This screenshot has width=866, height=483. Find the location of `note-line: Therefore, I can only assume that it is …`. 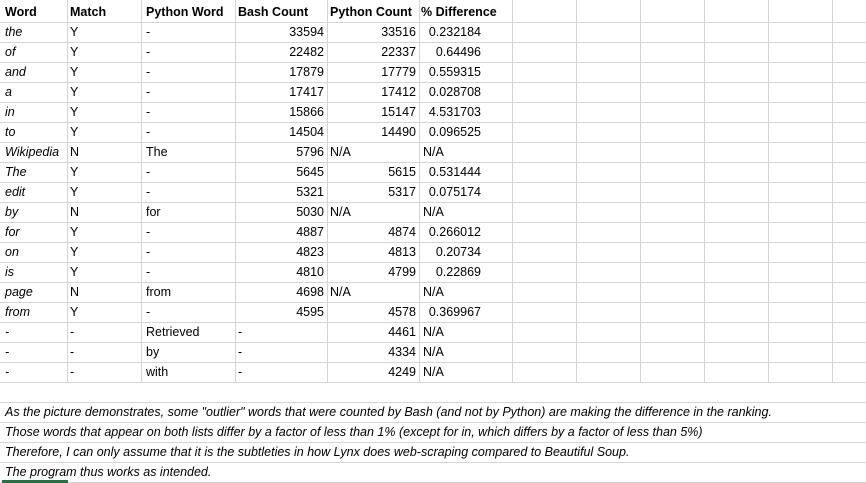

note-line: Therefore, I can only assume that it is … is located at coordinates (317, 452).